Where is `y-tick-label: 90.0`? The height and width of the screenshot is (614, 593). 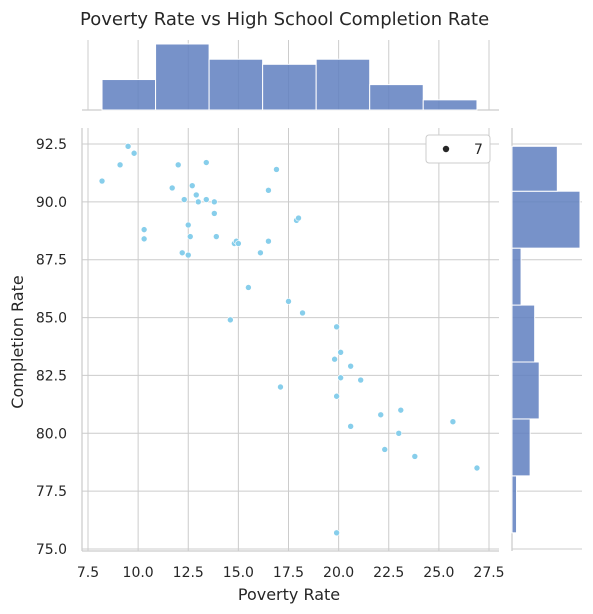
y-tick-label: 90.0 is located at coordinates (51, 203).